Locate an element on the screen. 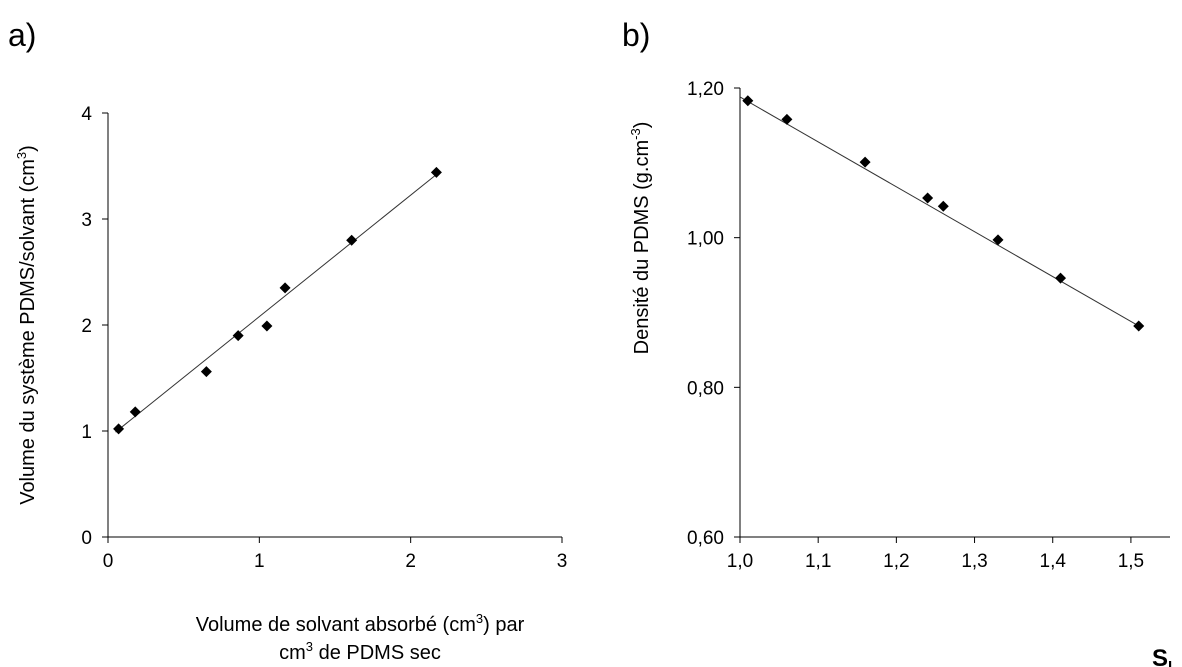  chart-b-trendline is located at coordinates (939, 211).